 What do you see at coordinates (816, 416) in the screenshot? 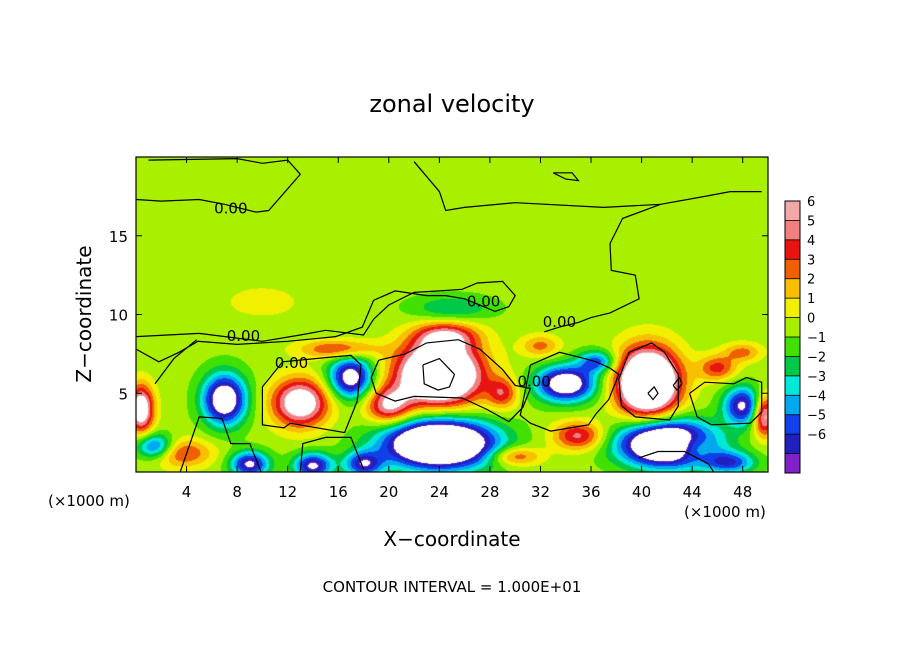
I see `colorbar-tick-label: −5` at bounding box center [816, 416].